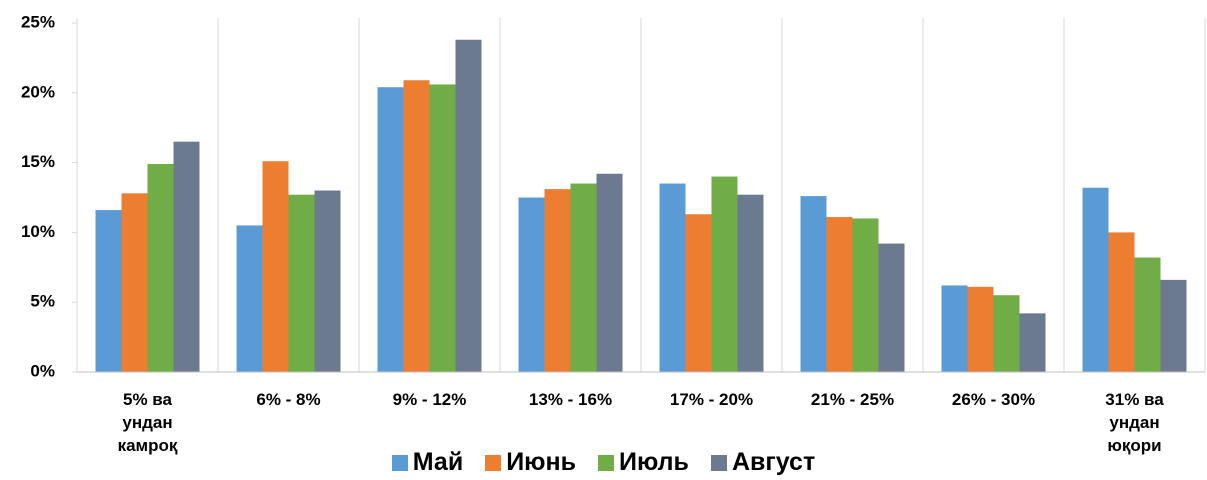 The width and height of the screenshot is (1207, 480). What do you see at coordinates (147, 422) in the screenshot?
I see `x-tick-label: 5% ва ундан камроқ` at bounding box center [147, 422].